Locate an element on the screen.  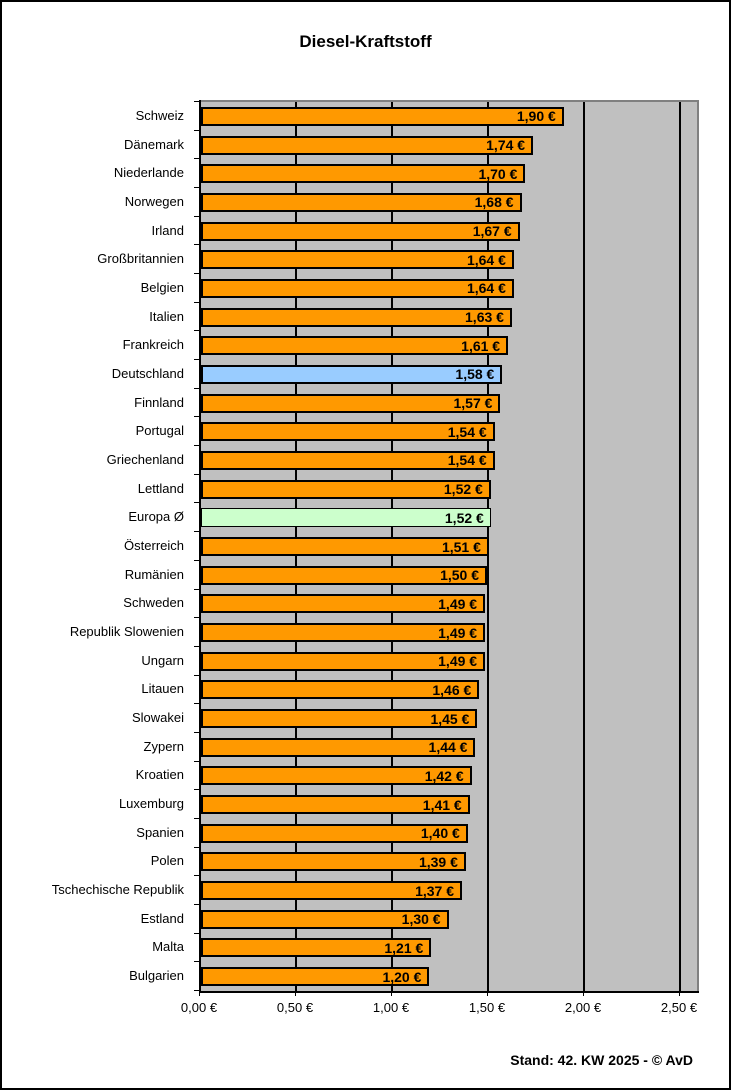
bar-value-label: 1,64 € is located at coordinates (486, 259).